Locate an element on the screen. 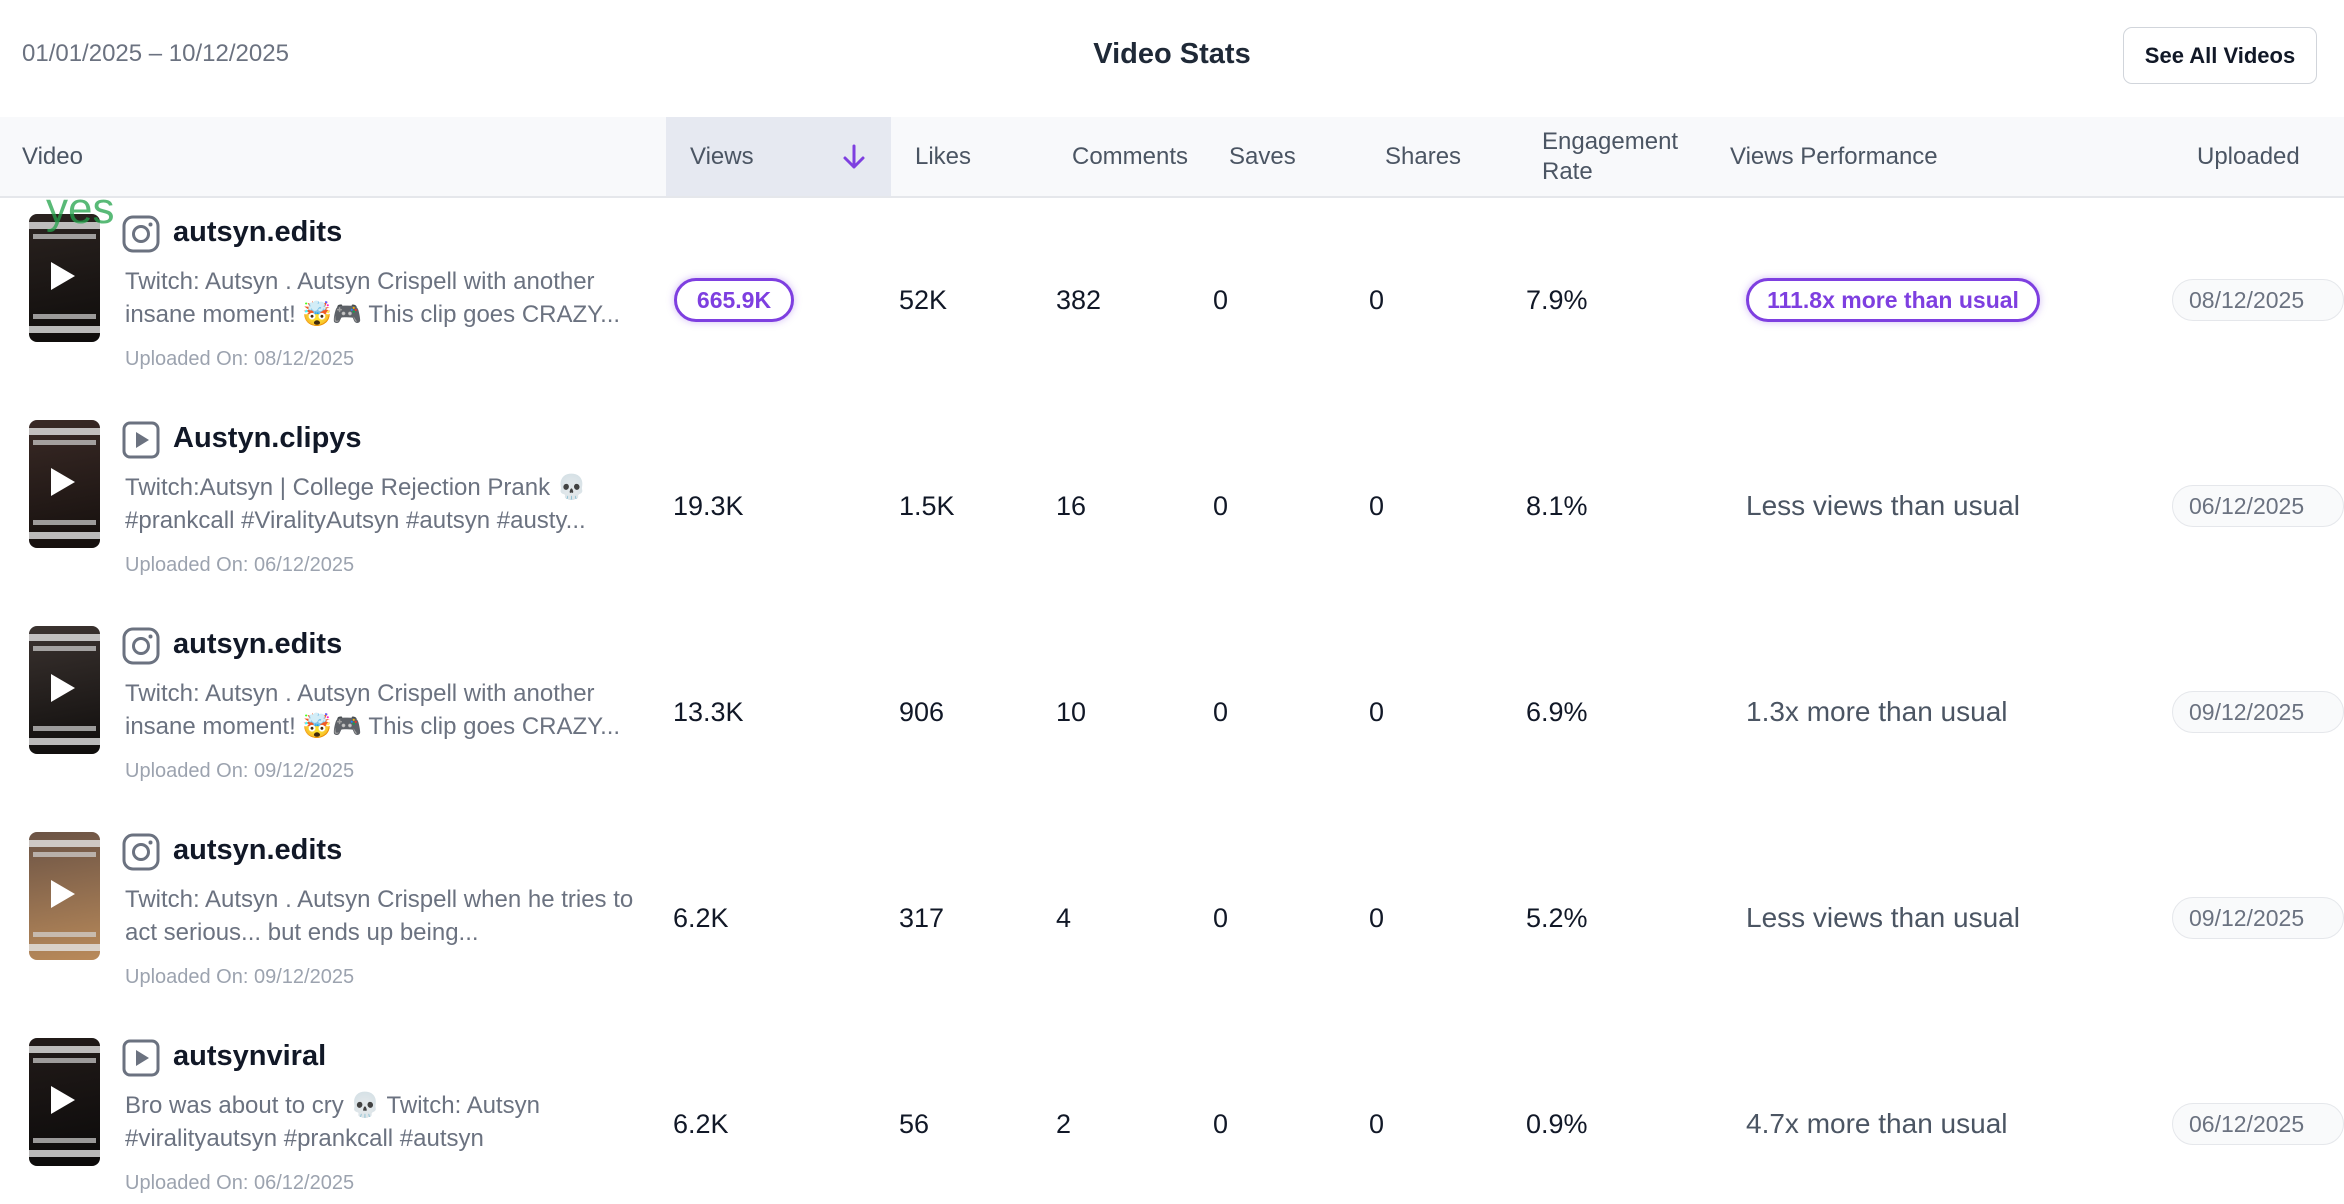 This screenshot has width=2344, height=1204. likes-value: 52K is located at coordinates (923, 300).